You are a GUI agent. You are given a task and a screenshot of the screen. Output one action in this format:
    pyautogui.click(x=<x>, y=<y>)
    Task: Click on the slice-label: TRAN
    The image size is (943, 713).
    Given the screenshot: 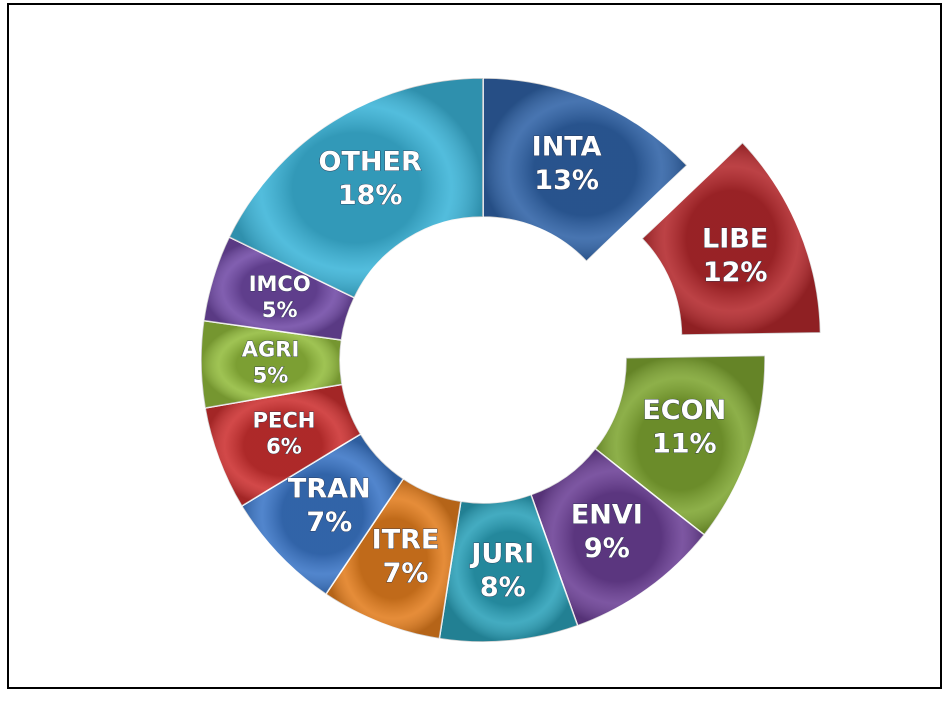 What is the action you would take?
    pyautogui.click(x=329, y=488)
    